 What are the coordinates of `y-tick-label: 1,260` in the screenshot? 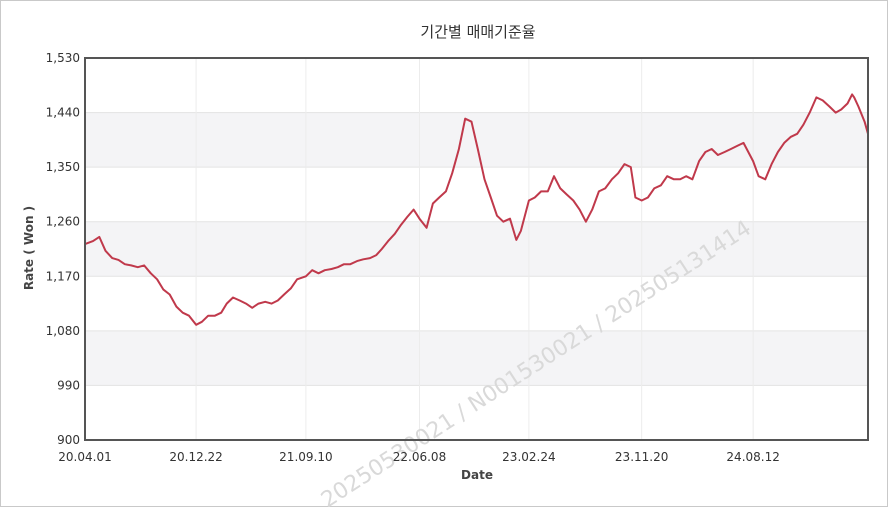 It's located at (63, 222).